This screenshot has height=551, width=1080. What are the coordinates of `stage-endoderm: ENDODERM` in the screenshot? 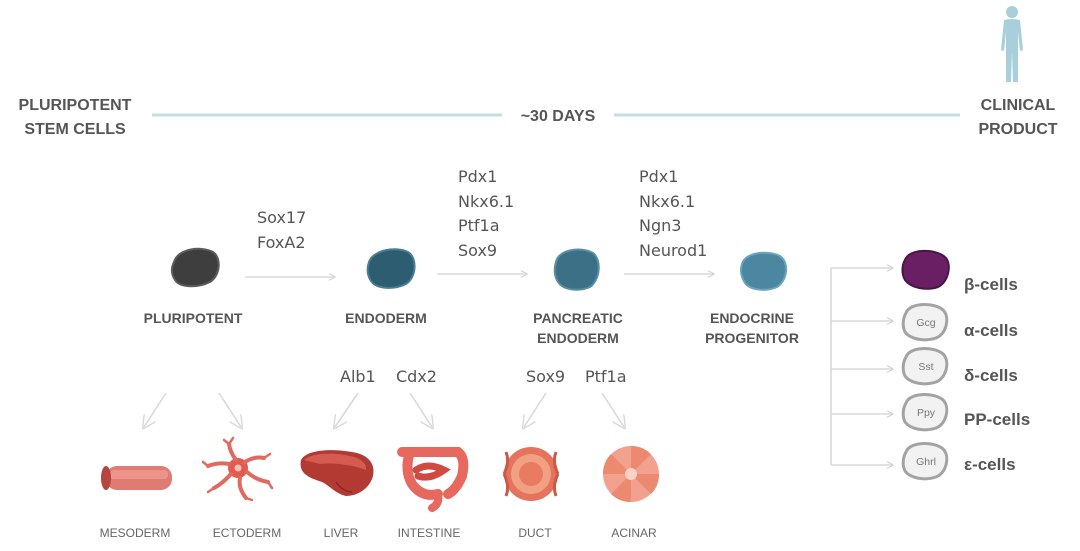 It's located at (386, 287).